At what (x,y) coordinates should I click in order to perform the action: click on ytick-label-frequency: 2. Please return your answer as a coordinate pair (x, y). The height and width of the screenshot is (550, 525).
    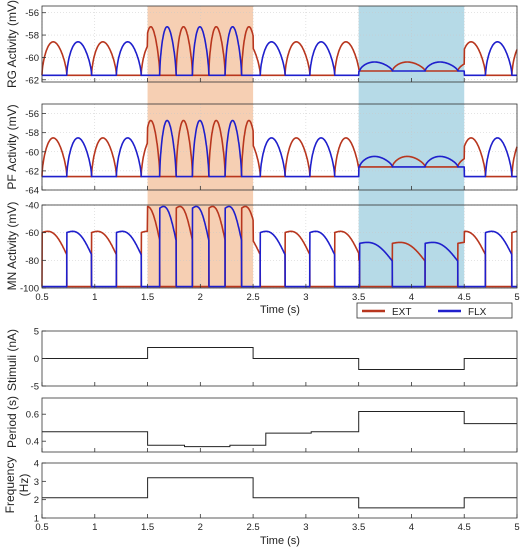
    Looking at the image, I should click on (36, 500).